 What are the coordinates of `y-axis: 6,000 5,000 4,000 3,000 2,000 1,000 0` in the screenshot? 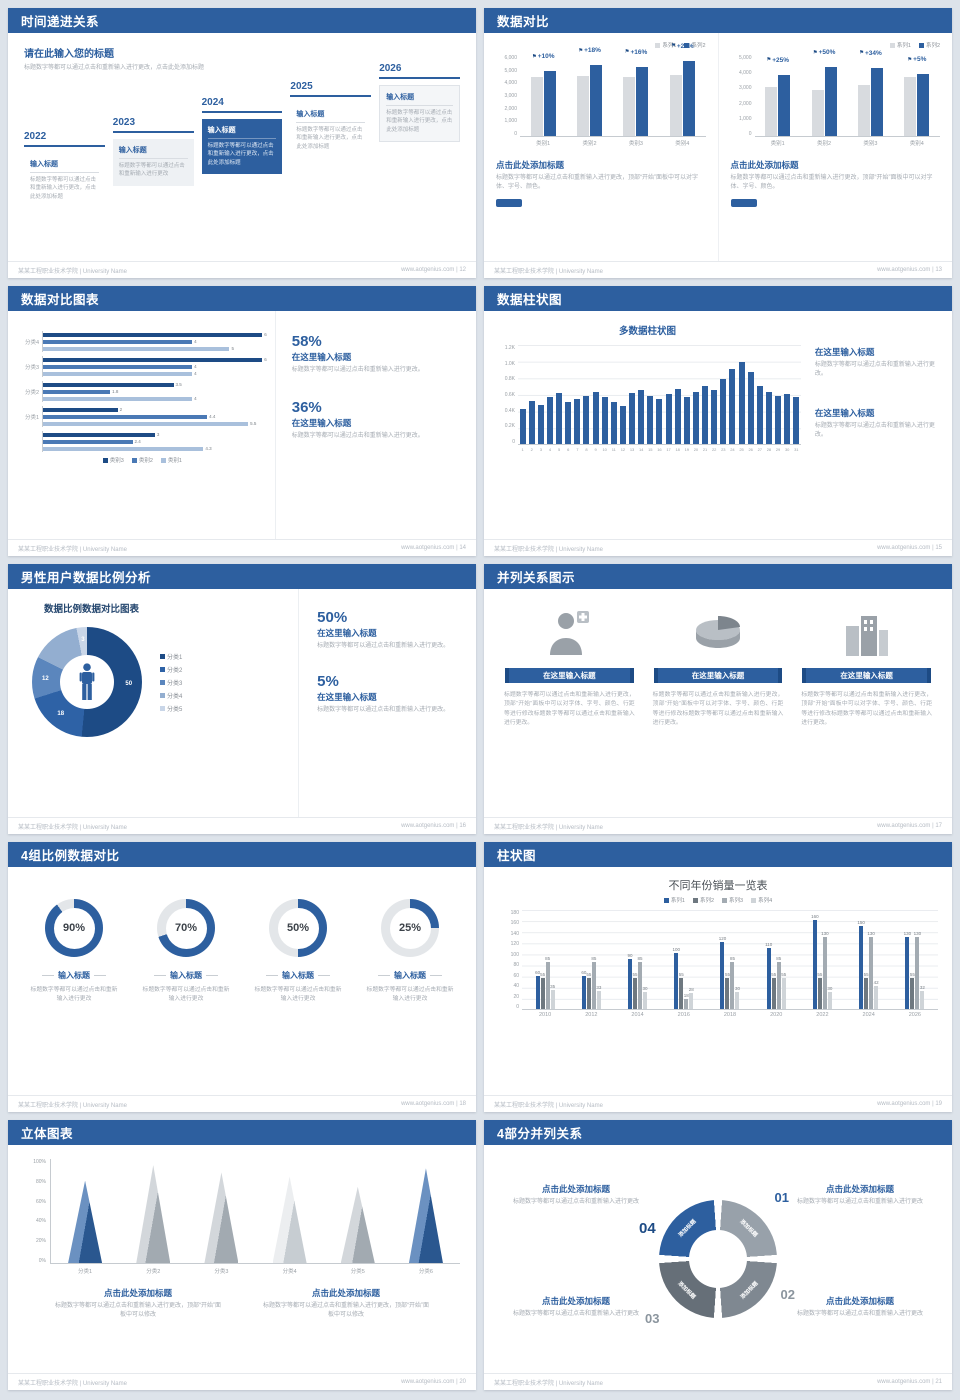 It's located at (508, 96).